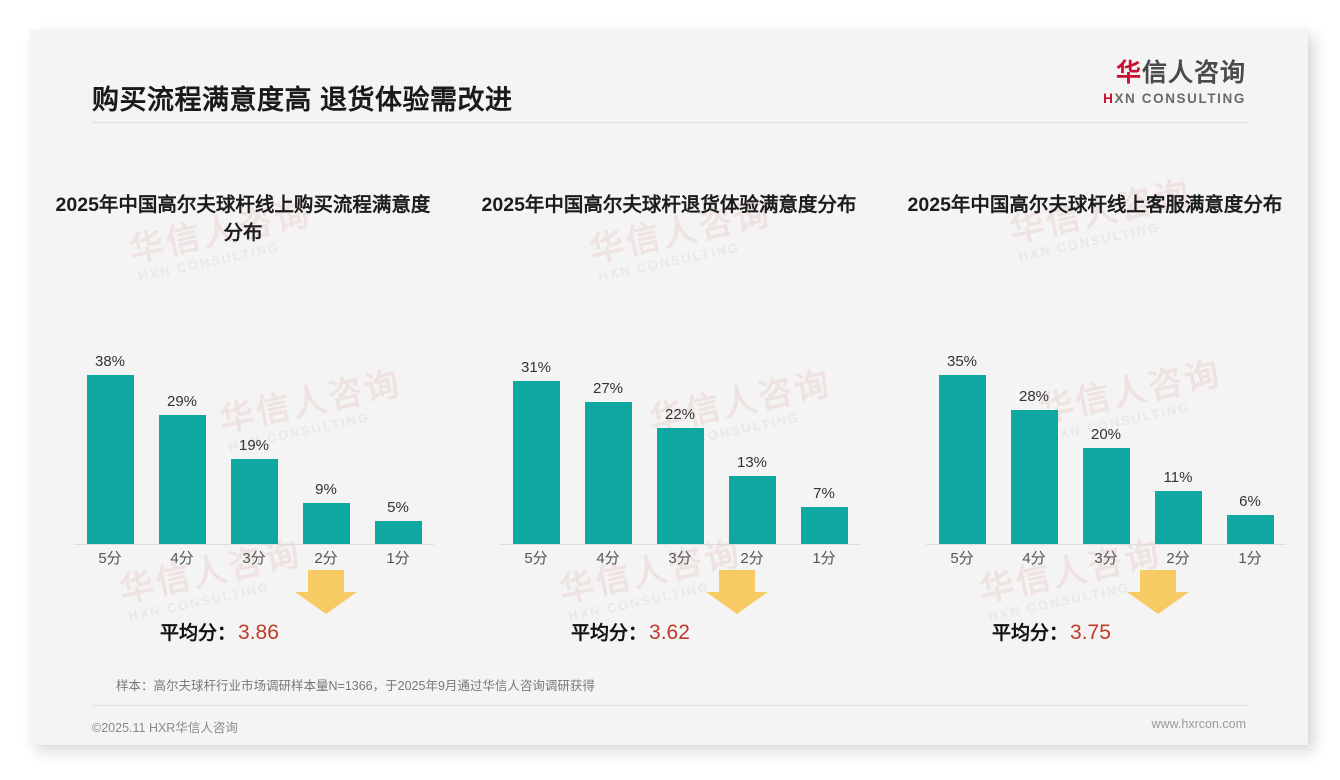  I want to click on bar-slot: 19%, so click(254, 429).